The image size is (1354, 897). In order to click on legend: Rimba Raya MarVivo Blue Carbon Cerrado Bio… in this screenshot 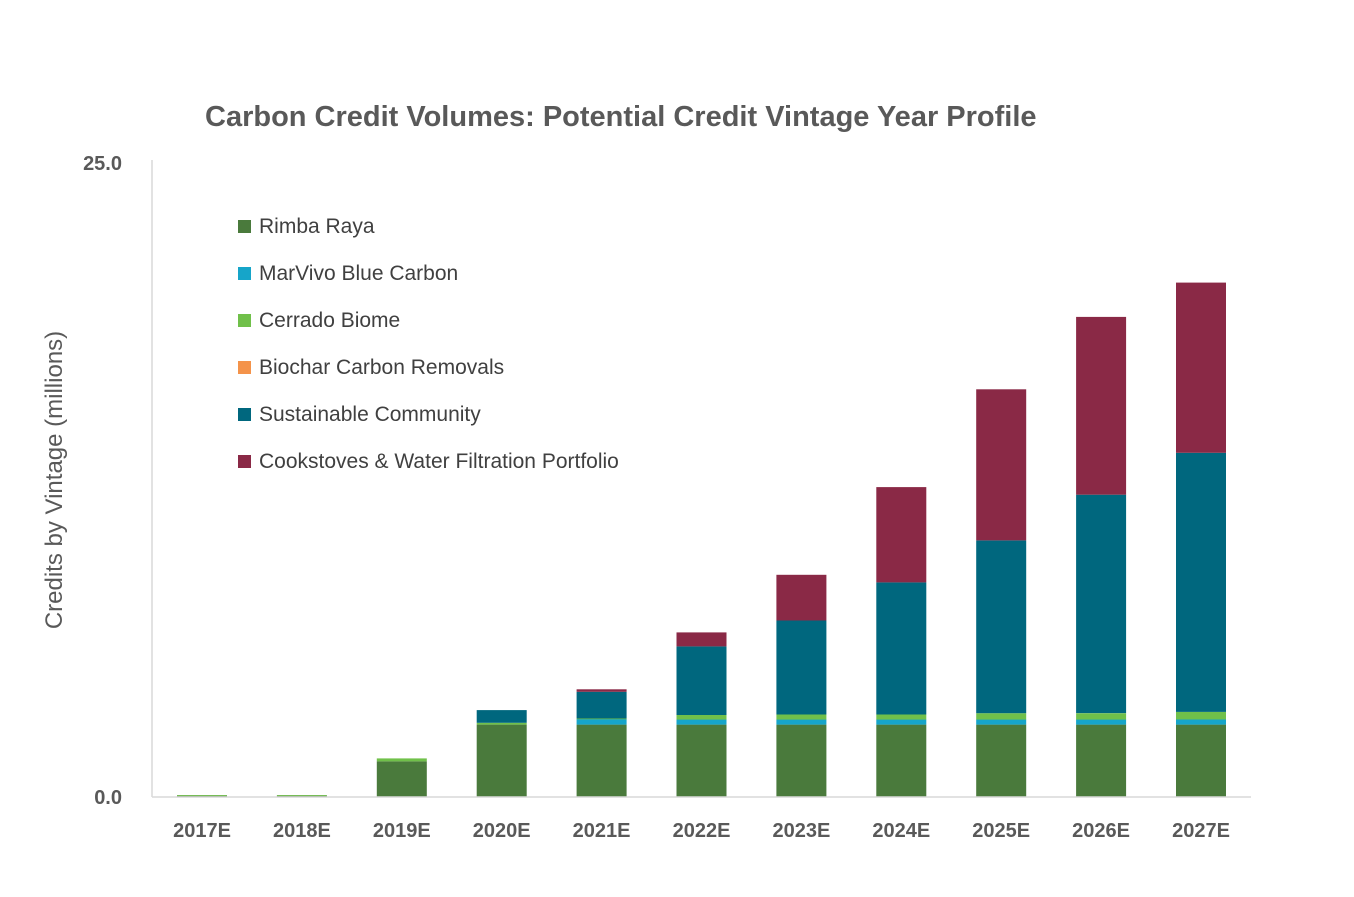, I will do `click(428, 344)`.